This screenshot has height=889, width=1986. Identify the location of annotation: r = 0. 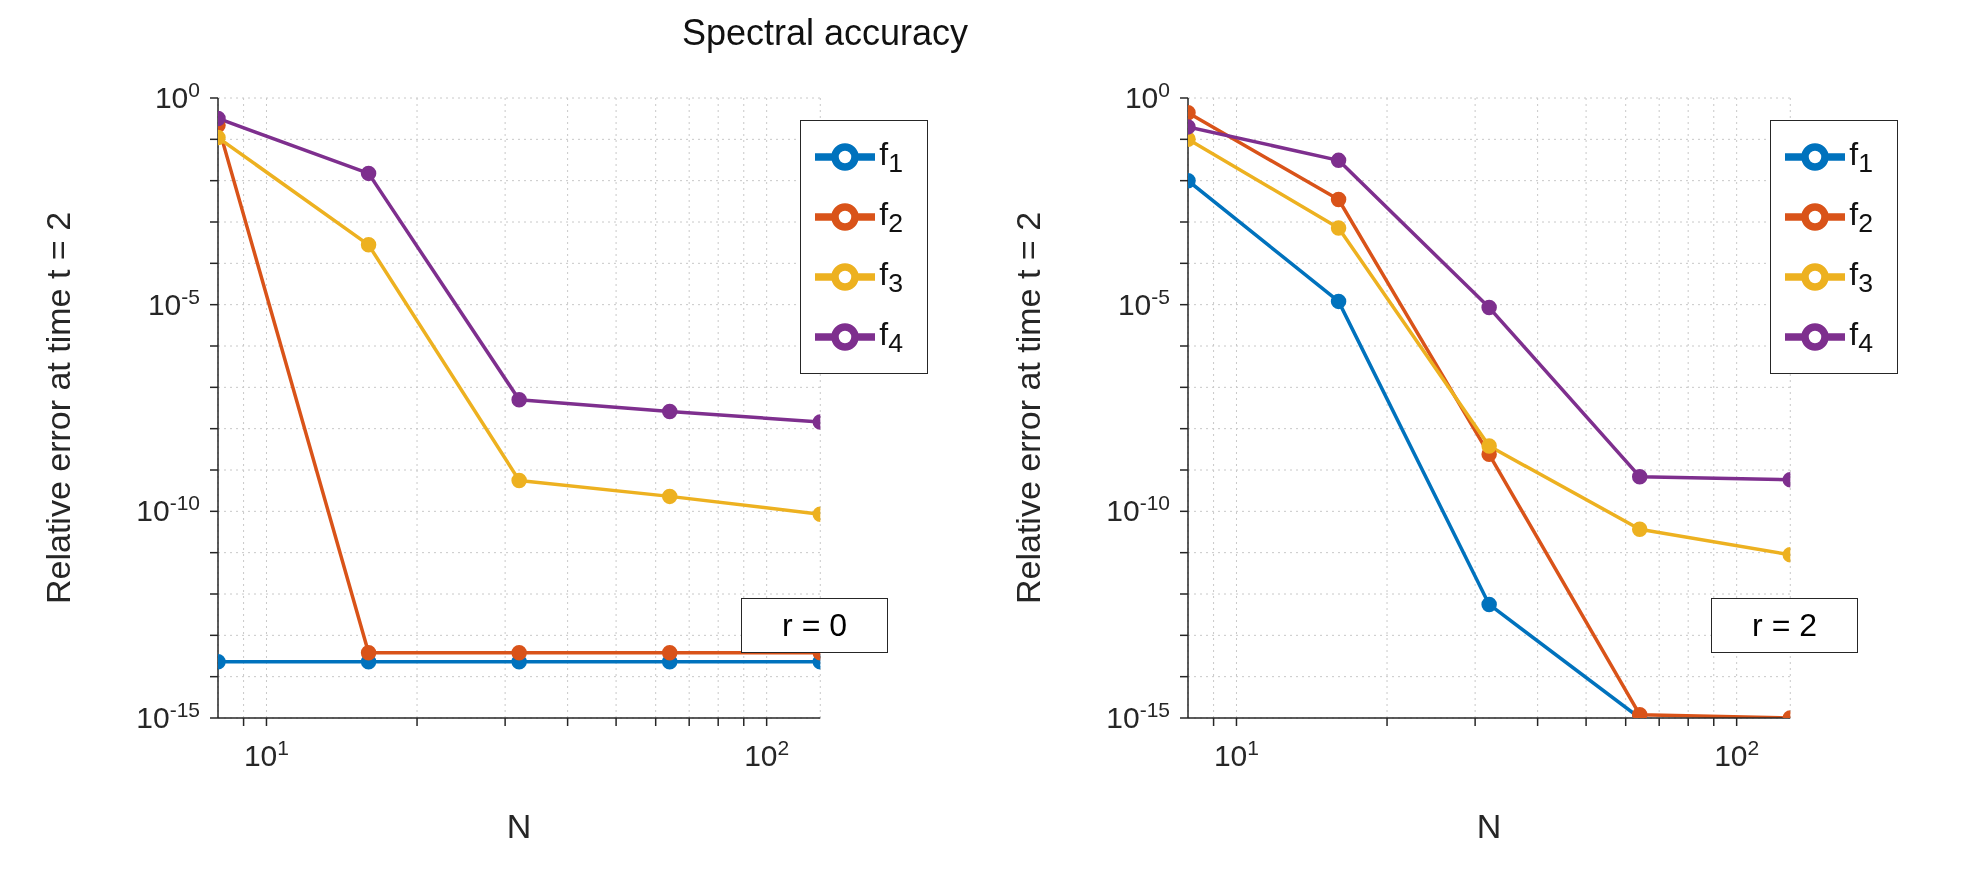
(814, 625).